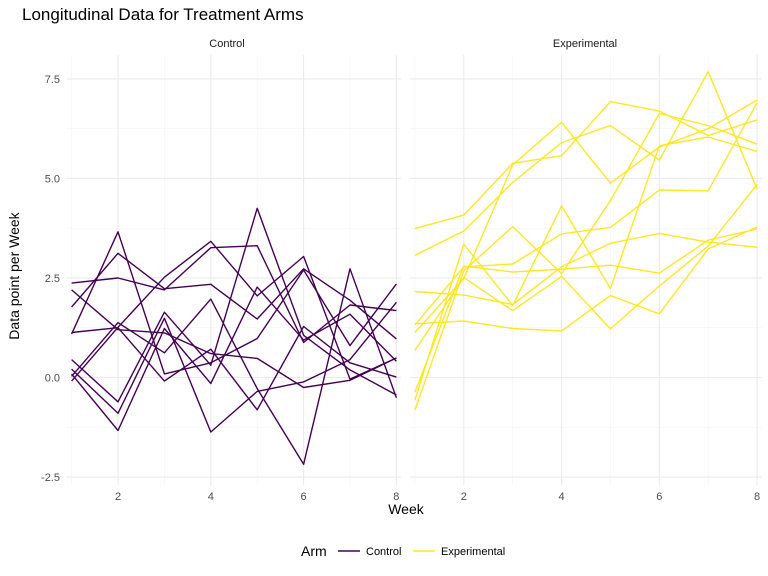 Image resolution: width=768 pixels, height=576 pixels. Describe the element at coordinates (314, 551) in the screenshot. I see `legend-title: Arm` at that location.